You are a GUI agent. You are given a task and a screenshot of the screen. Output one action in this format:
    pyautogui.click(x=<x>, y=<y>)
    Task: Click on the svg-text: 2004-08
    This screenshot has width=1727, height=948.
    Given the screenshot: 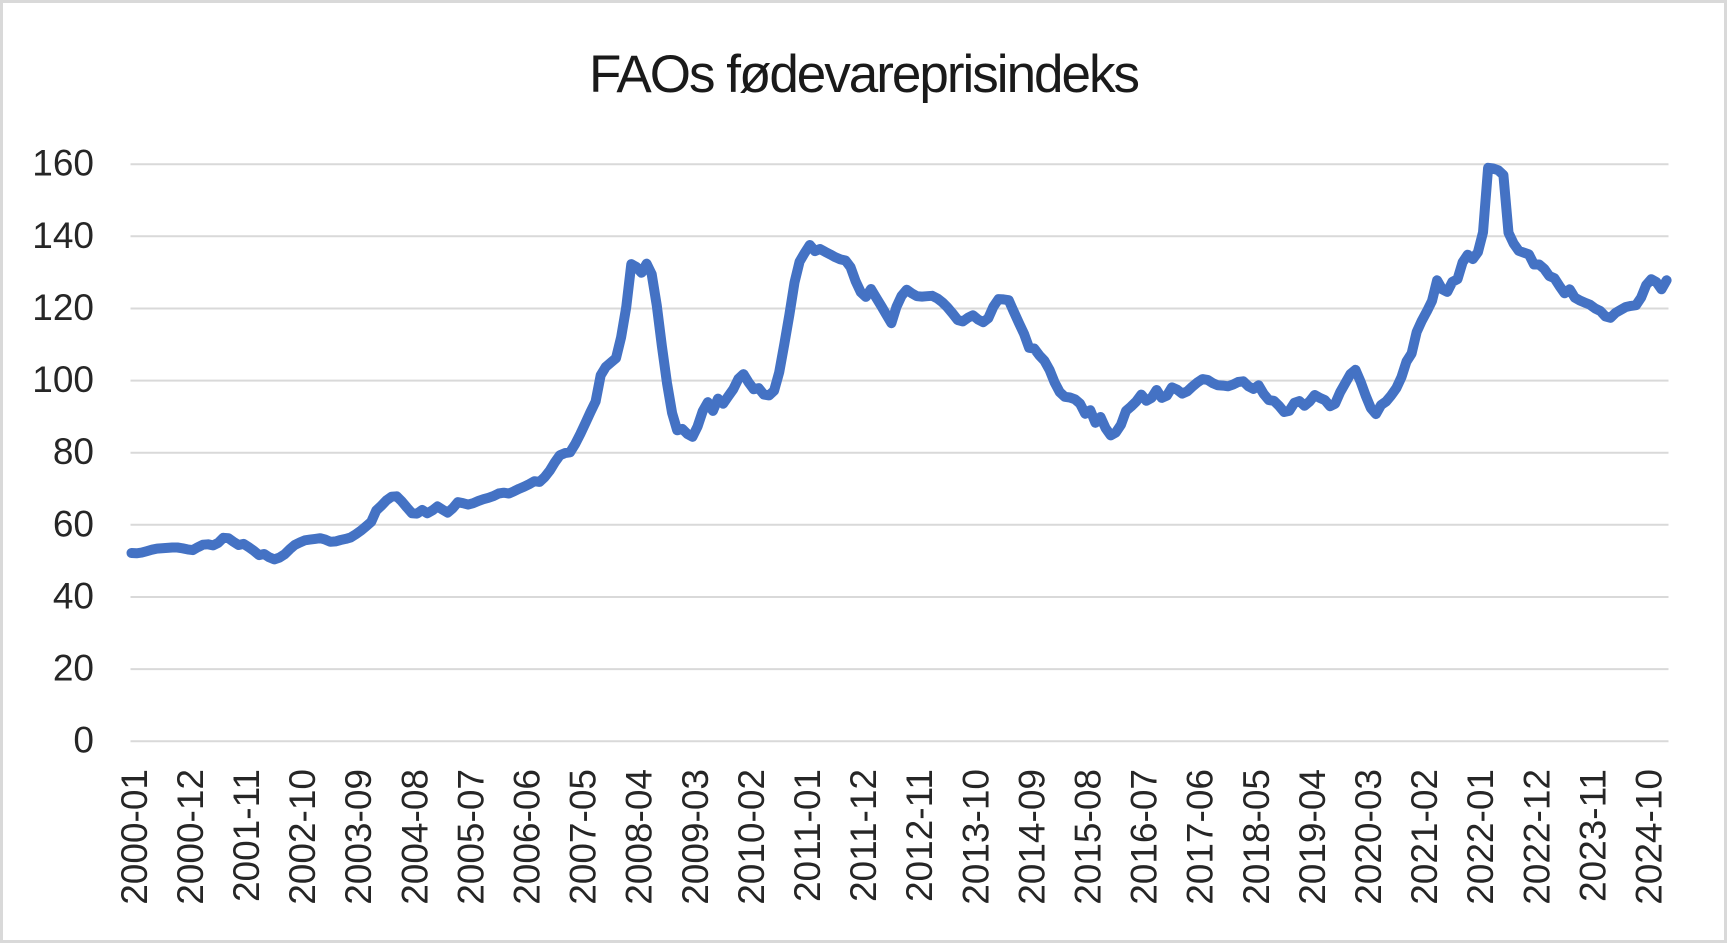 What is the action you would take?
    pyautogui.click(x=414, y=837)
    